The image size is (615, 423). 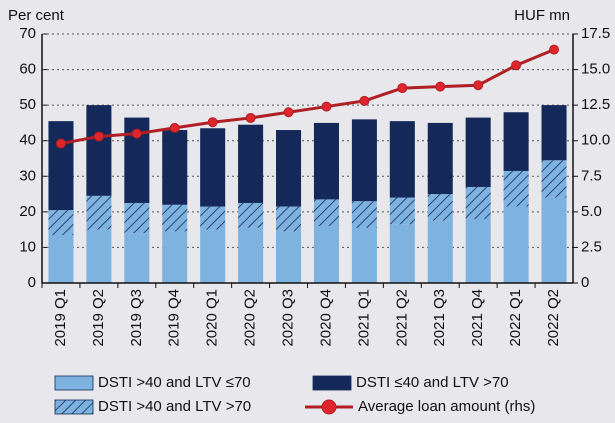 I want to click on legend-marker, so click(x=329, y=407).